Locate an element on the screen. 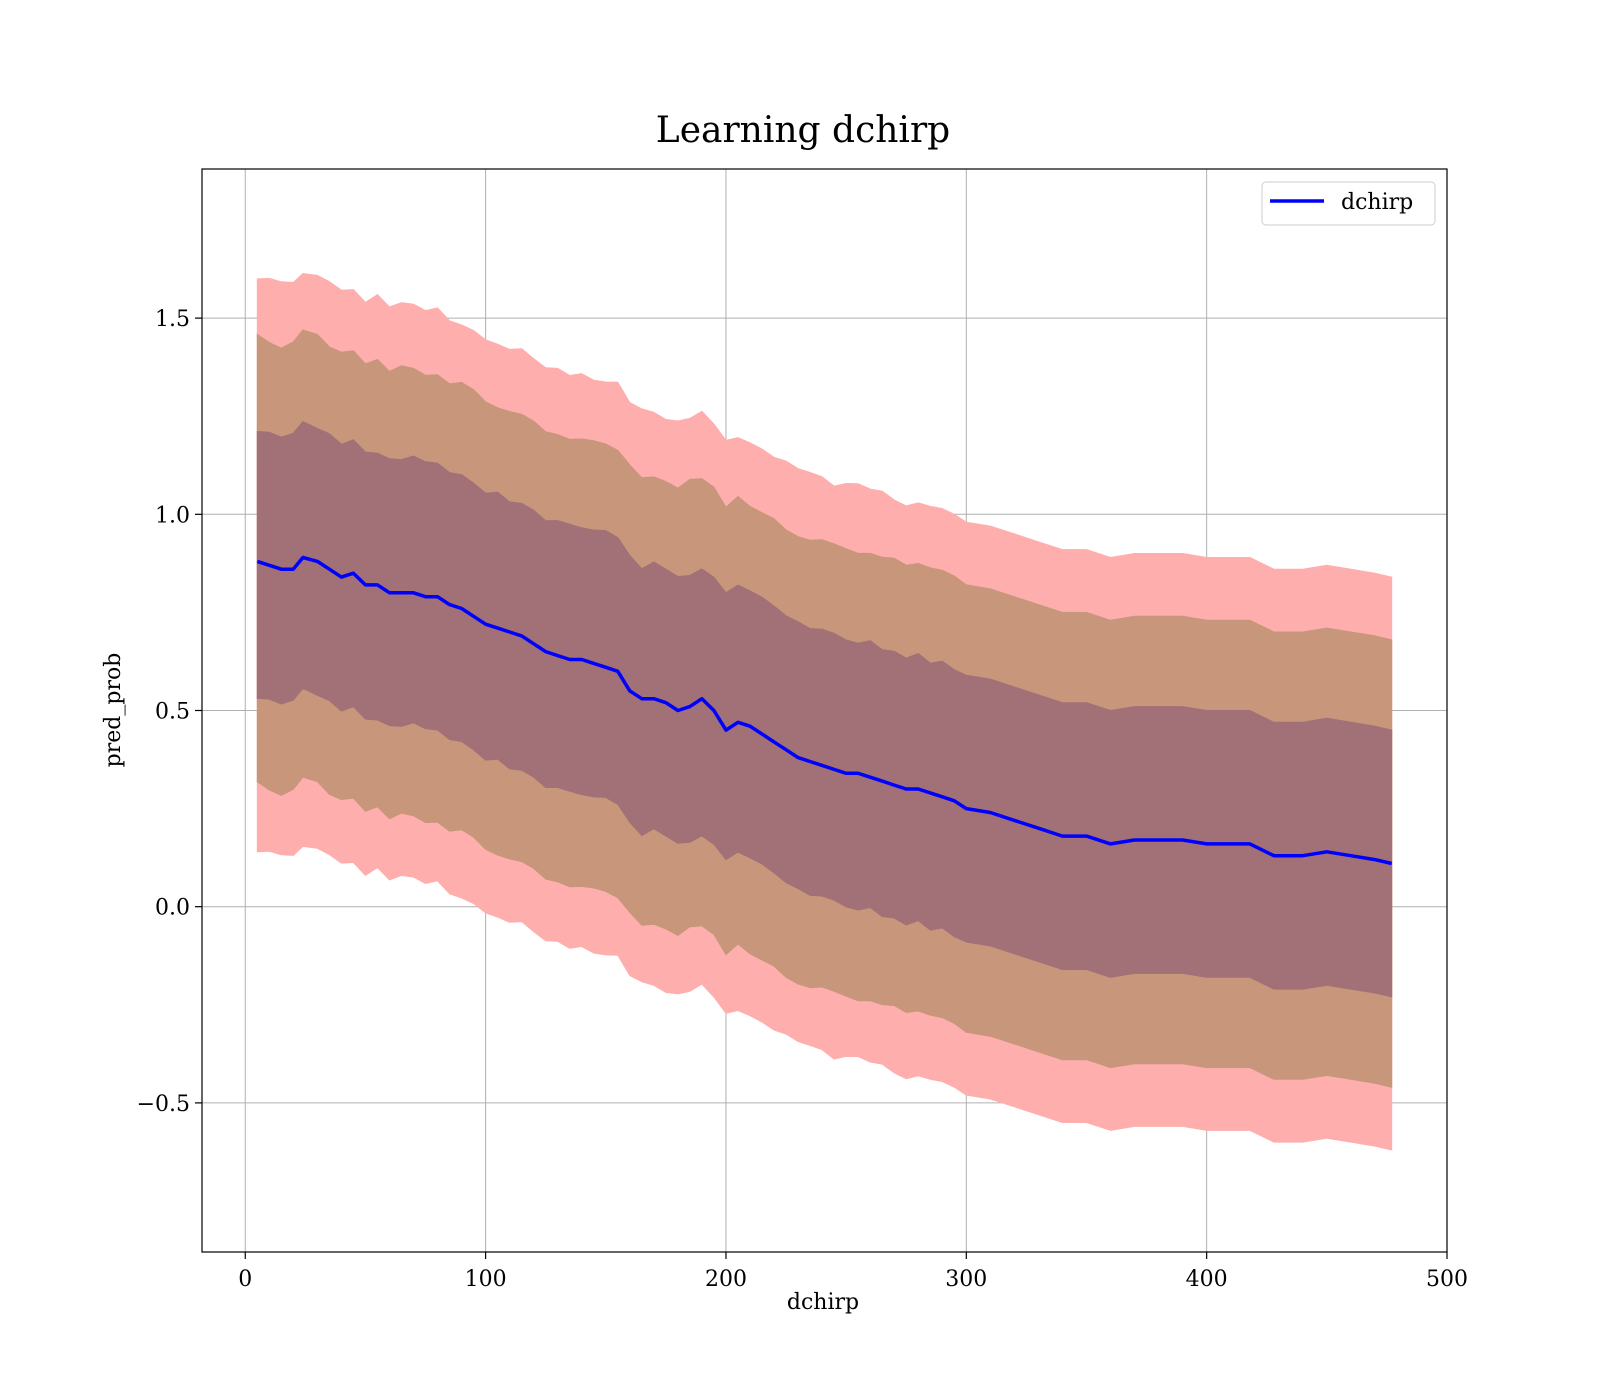 This screenshot has height=1400, width=1600. legend-box is located at coordinates (1348, 203).